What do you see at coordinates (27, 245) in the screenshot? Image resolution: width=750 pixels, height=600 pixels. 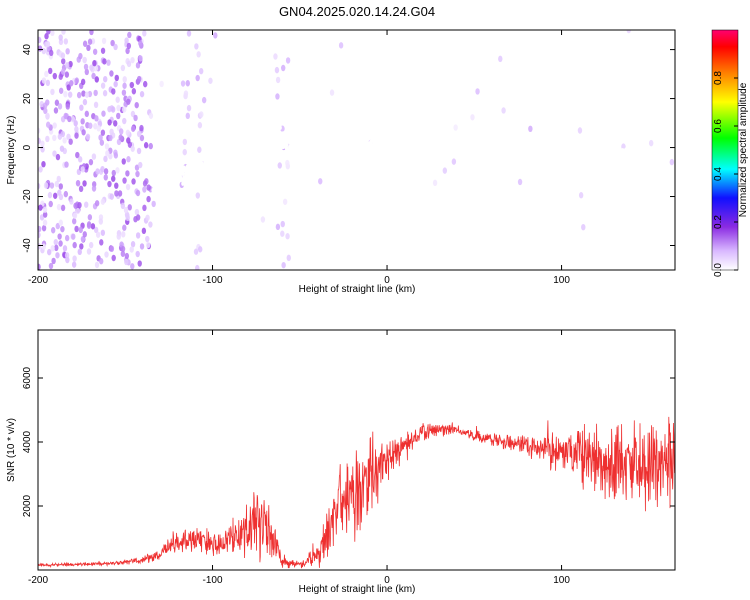 I see `y-tick-label: -40` at bounding box center [27, 245].